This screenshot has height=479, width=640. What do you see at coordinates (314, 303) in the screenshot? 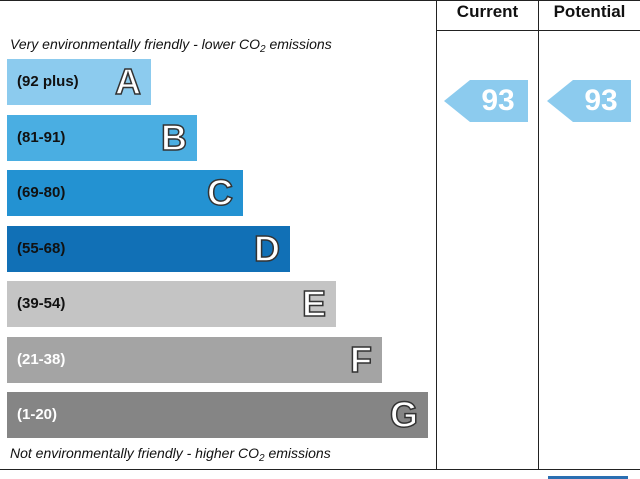
I see `band-letter: E` at bounding box center [314, 303].